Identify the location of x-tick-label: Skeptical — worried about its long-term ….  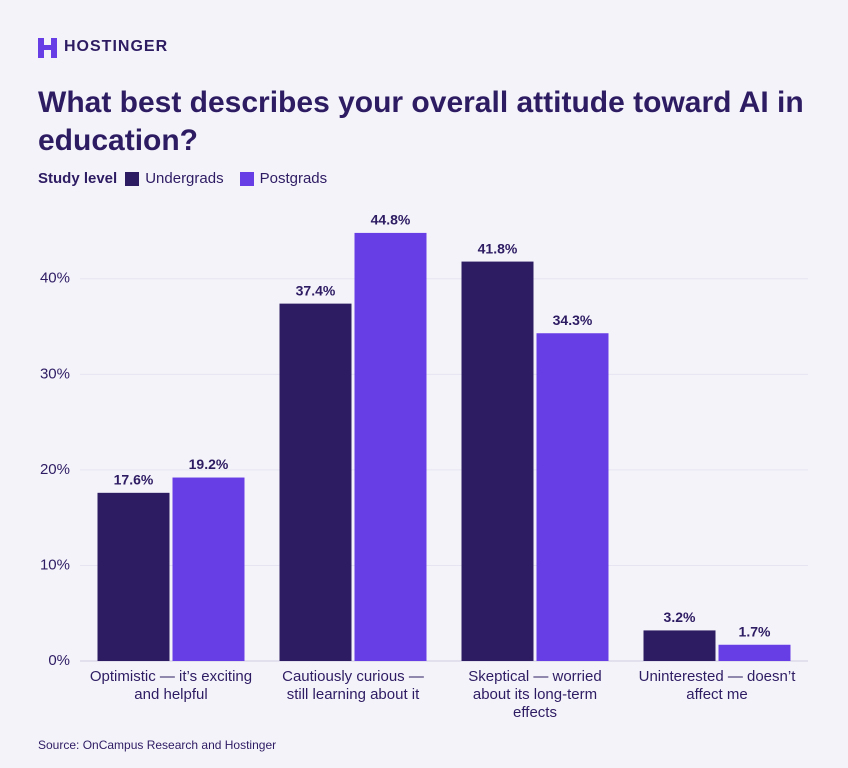
(535, 694).